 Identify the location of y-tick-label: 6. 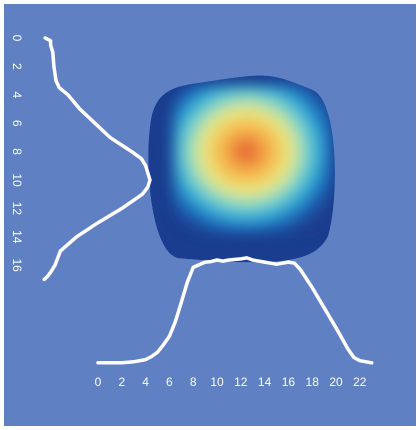
(17, 123).